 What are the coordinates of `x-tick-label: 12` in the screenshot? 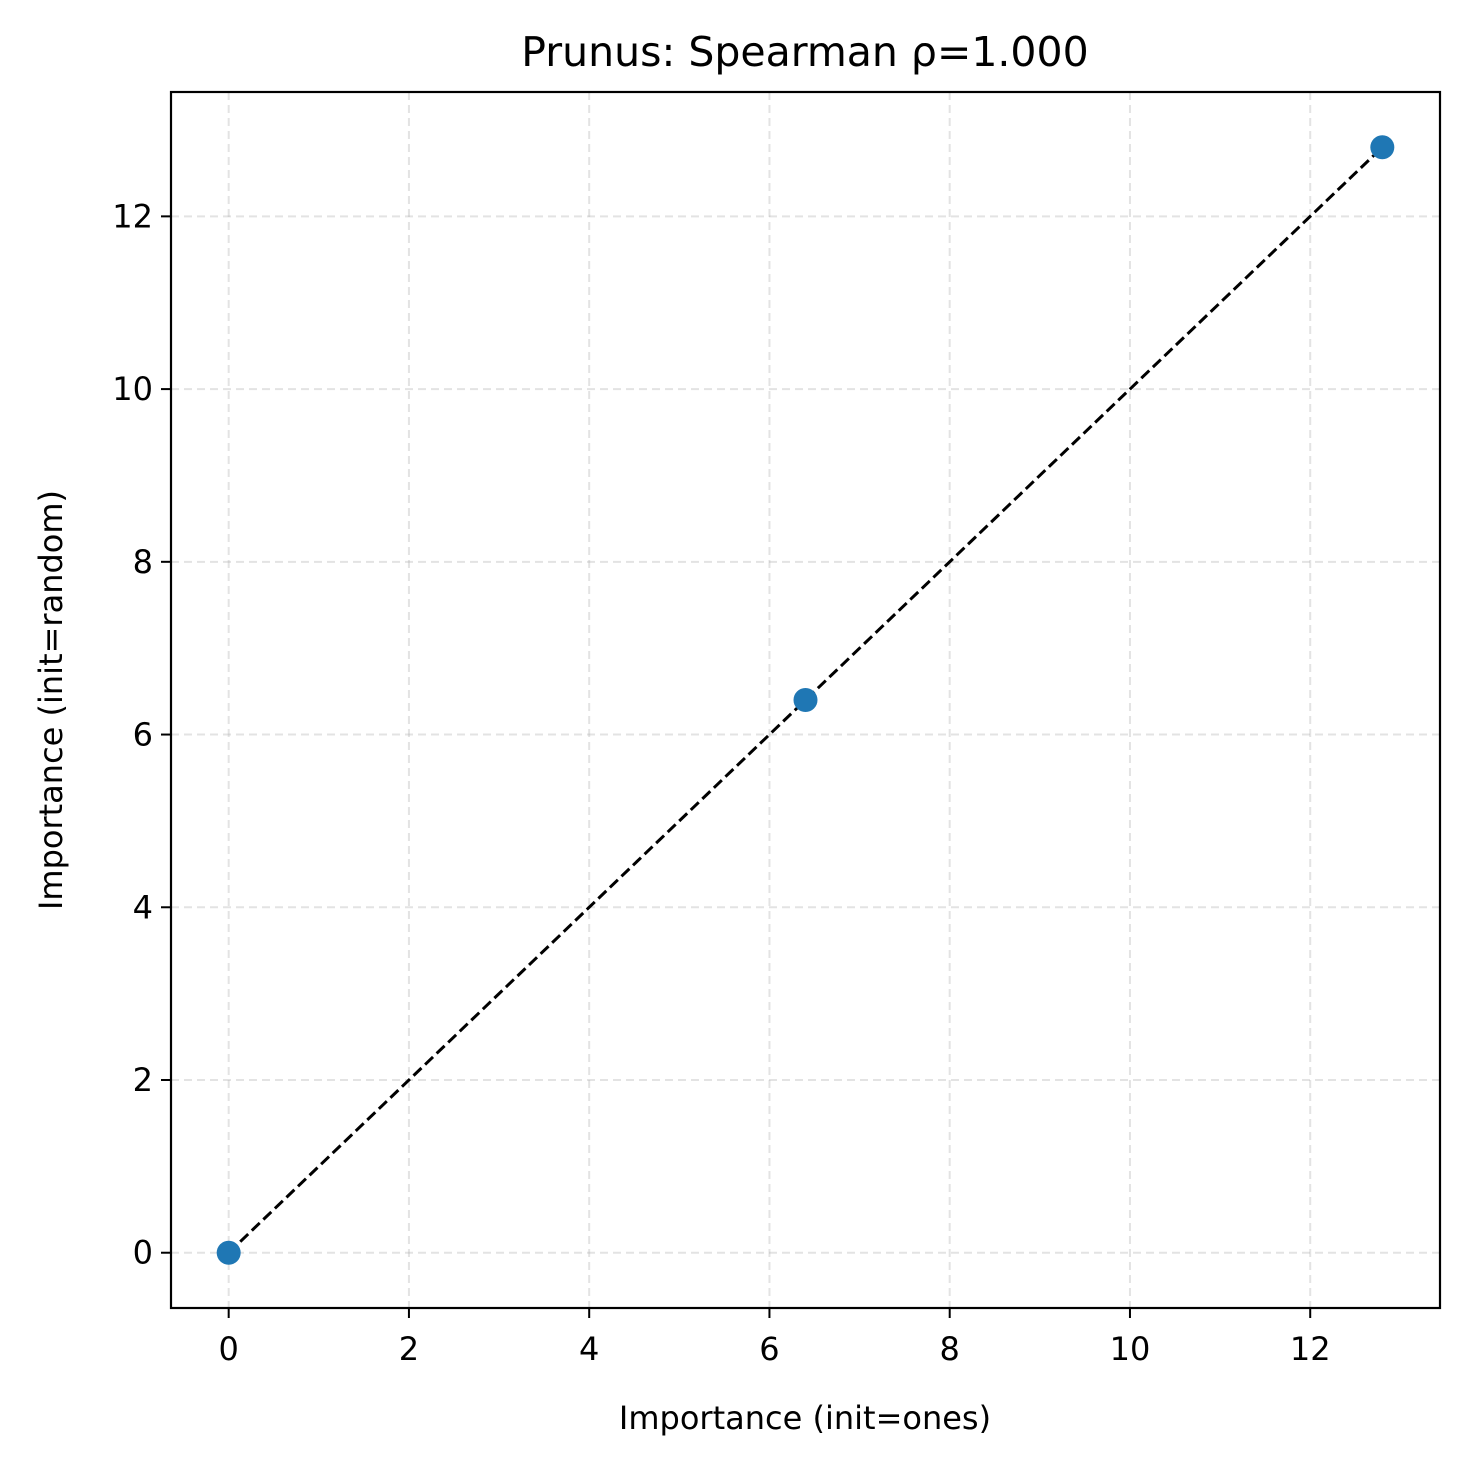 It's located at (1310, 1349).